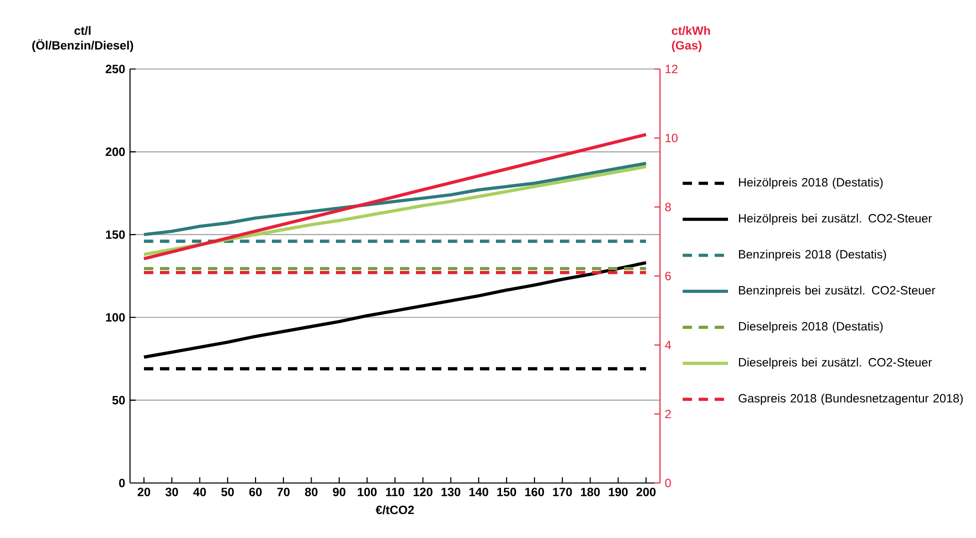  I want to click on y2-tick-label: 2, so click(668, 414).